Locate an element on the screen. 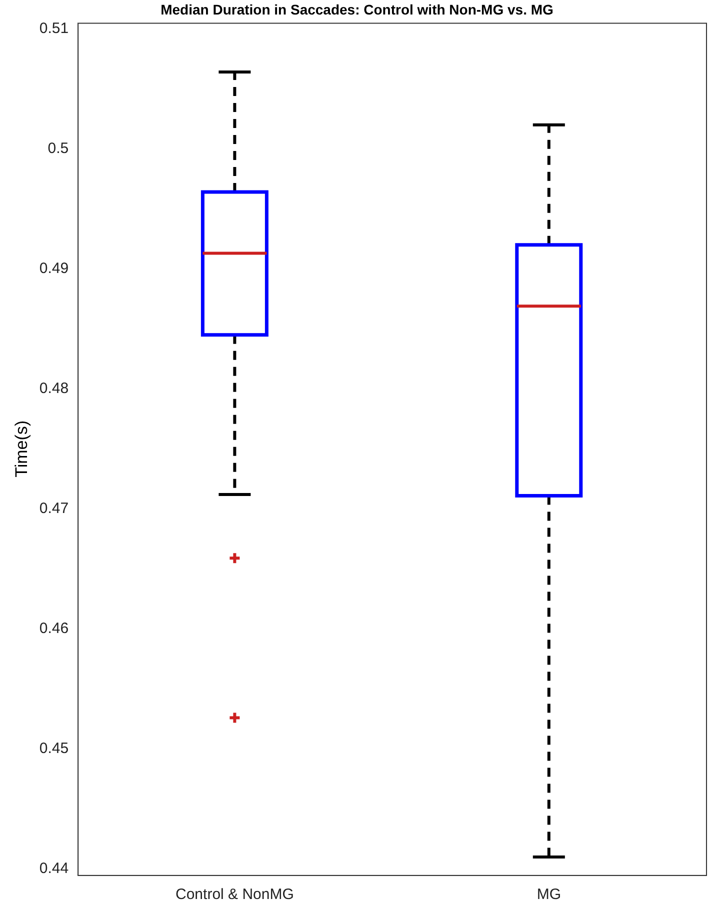  y-tick-label: 0.44 is located at coordinates (54, 869).